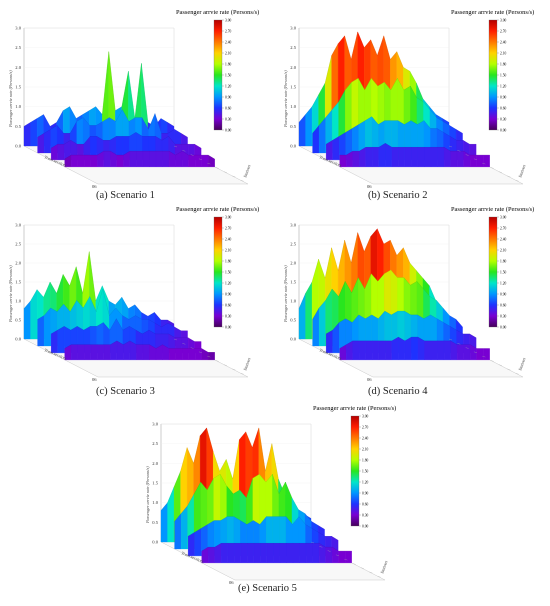  What do you see at coordinates (503, 130) in the screenshot?
I see `colorbar-tick-label: 0.00` at bounding box center [503, 130].